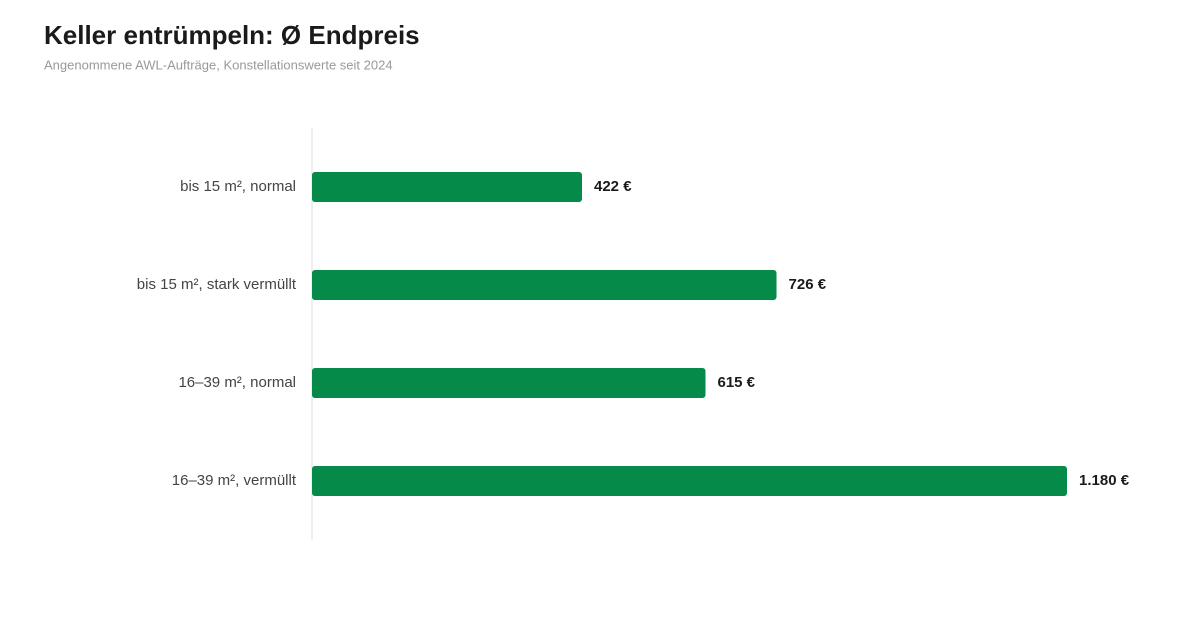 The height and width of the screenshot is (630, 1200). I want to click on value-label: 1.180 €, so click(1104, 480).